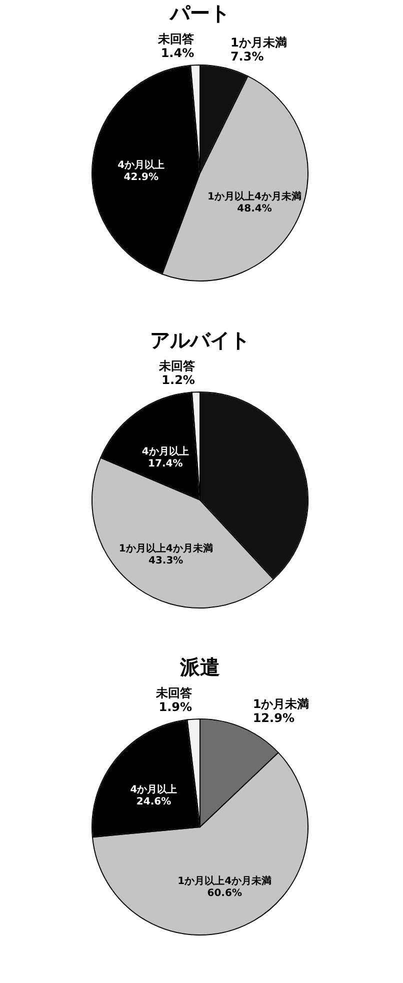 Image resolution: width=403 pixels, height=983 pixels. I want to click on data-label: 43.3%, so click(166, 561).